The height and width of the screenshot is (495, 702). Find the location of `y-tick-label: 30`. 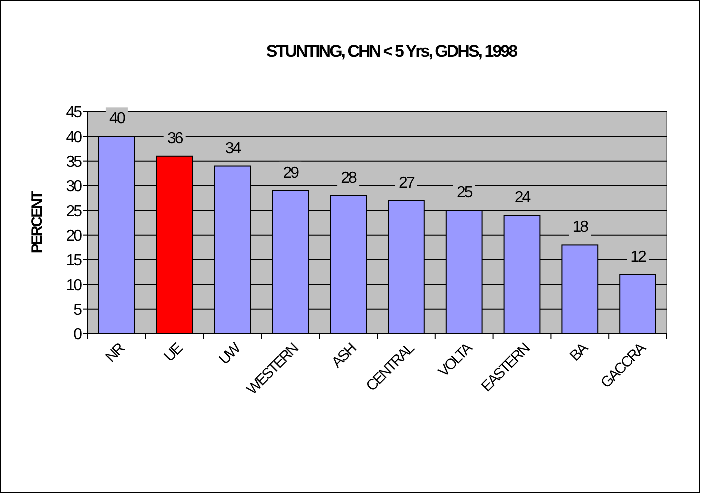

y-tick-label: 30 is located at coordinates (74, 187).